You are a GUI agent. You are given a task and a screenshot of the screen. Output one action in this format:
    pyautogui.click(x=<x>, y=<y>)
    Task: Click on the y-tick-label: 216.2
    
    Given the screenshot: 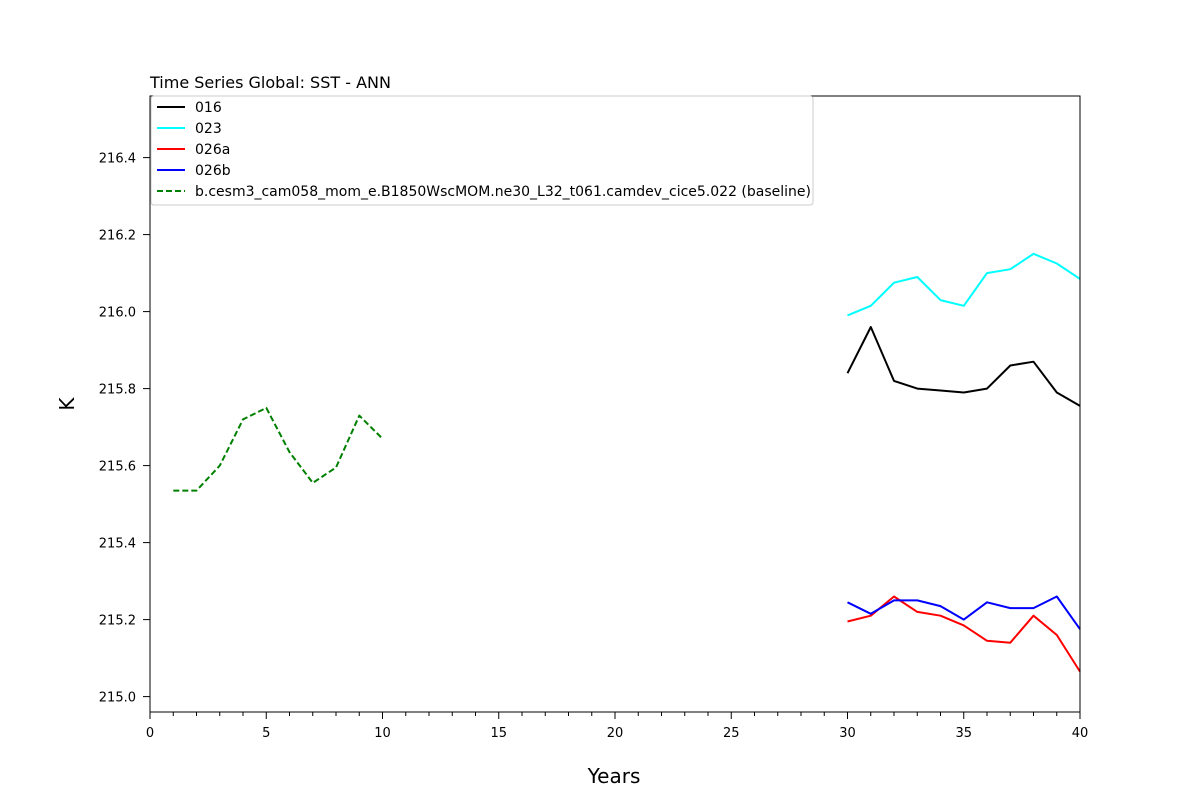 What is the action you would take?
    pyautogui.click(x=117, y=236)
    